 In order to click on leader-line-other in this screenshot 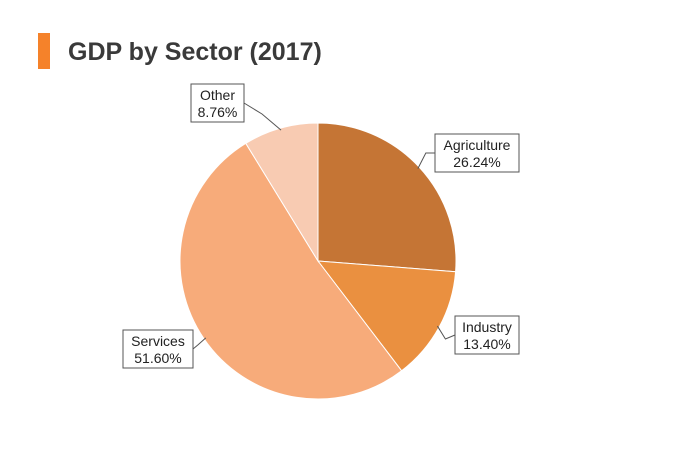, I will do `click(262, 116)`.